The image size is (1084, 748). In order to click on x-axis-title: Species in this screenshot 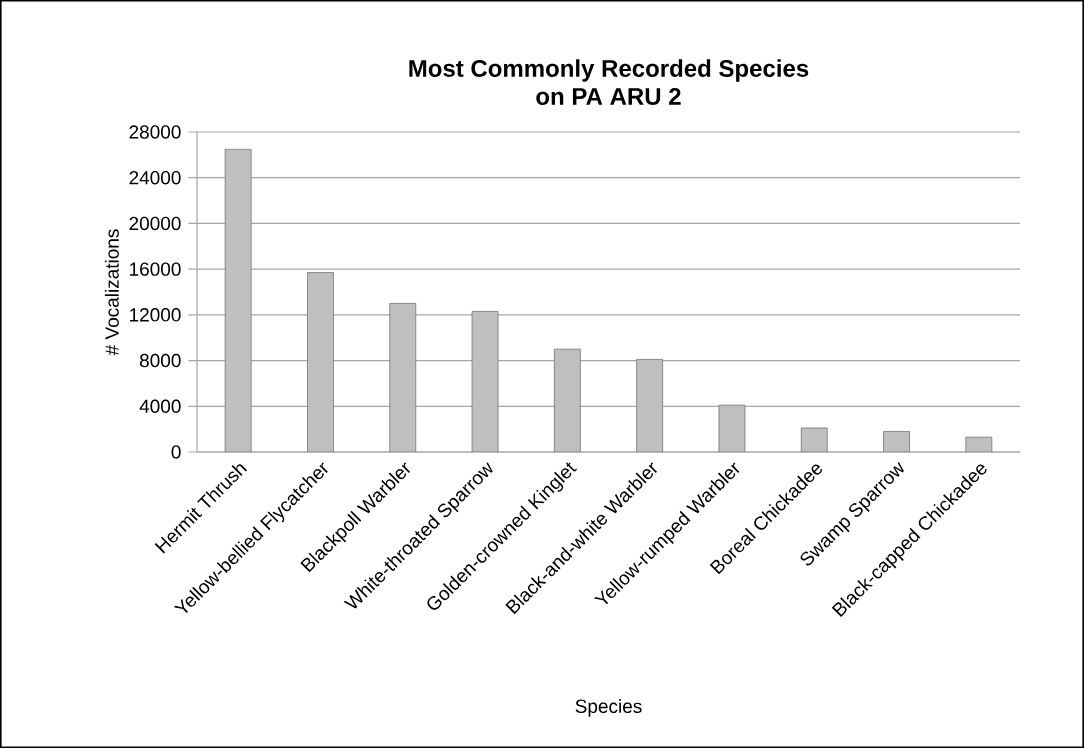, I will do `click(608, 708)`.